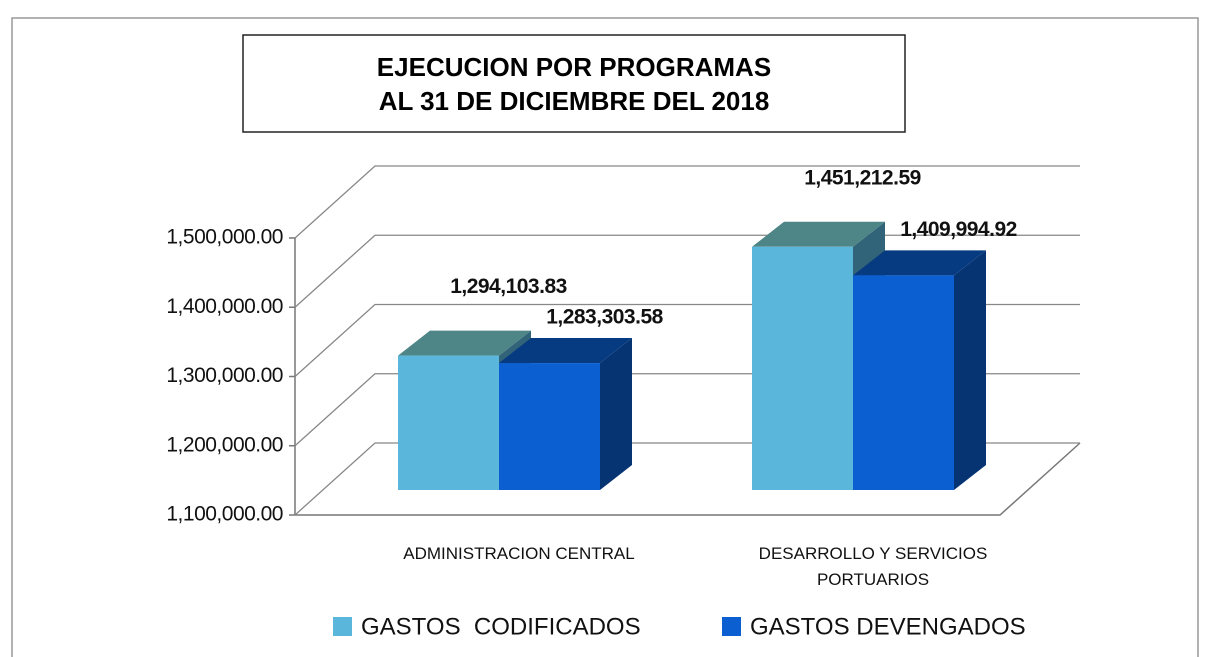  I want to click on y-tick-label: 1,500,000.00, so click(224, 237).